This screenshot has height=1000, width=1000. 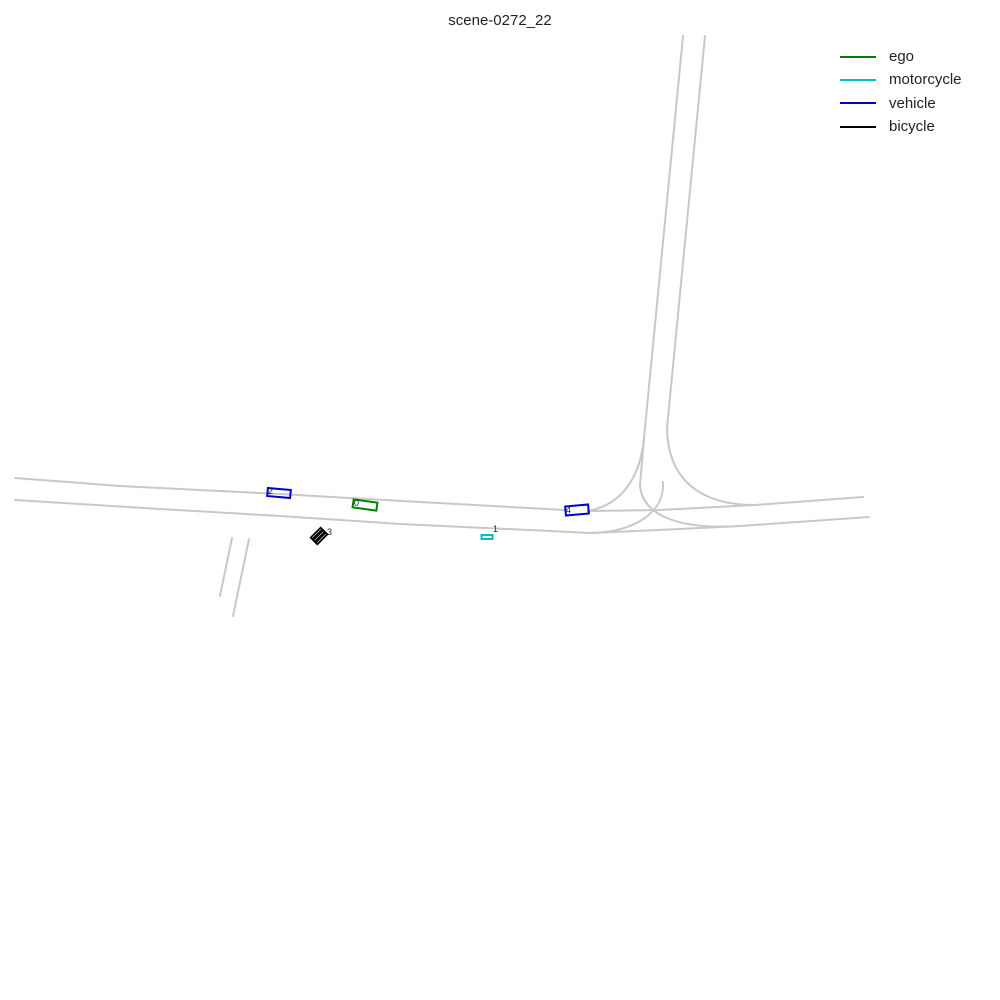 What do you see at coordinates (495, 529) in the screenshot?
I see `agent-id-label: 1` at bounding box center [495, 529].